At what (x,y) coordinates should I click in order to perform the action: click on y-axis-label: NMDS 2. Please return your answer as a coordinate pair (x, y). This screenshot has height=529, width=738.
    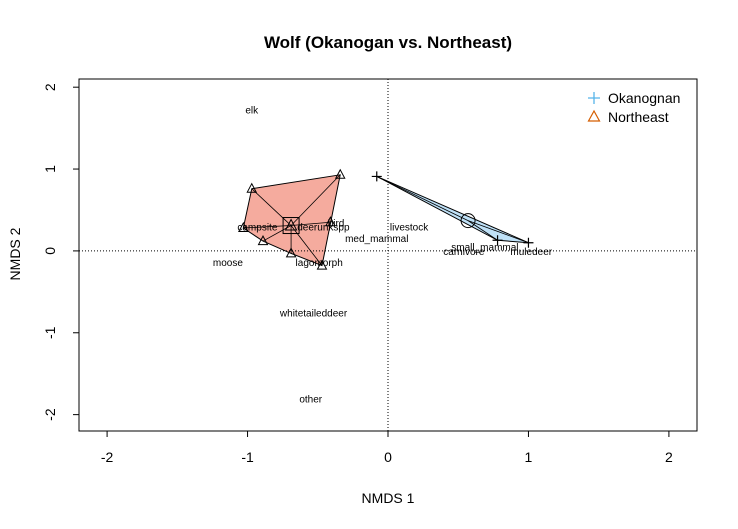
    Looking at the image, I should click on (15, 253).